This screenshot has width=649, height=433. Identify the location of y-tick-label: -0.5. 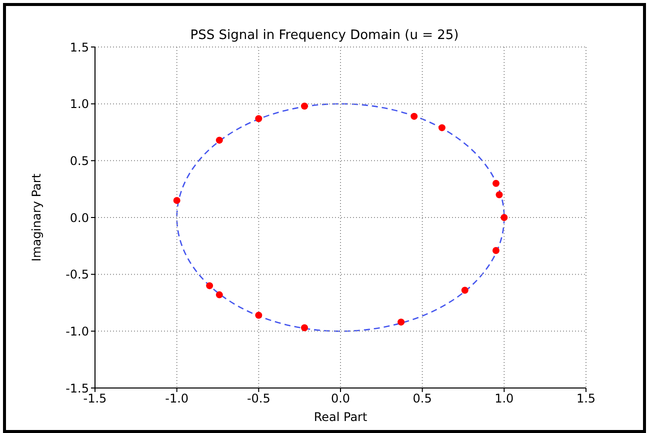
(77, 275).